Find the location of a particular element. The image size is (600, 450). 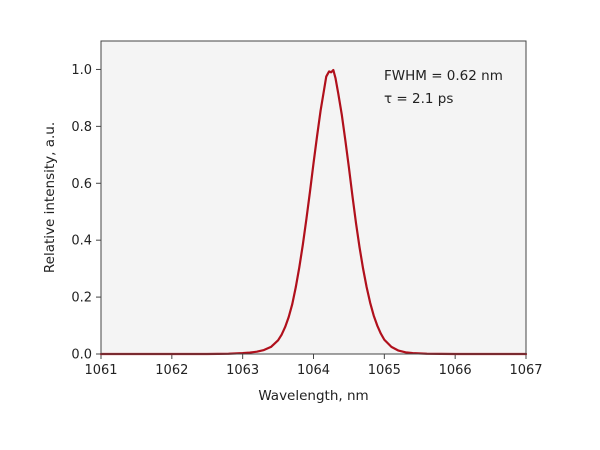

x-tick-label: 1067 is located at coordinates (525, 370).